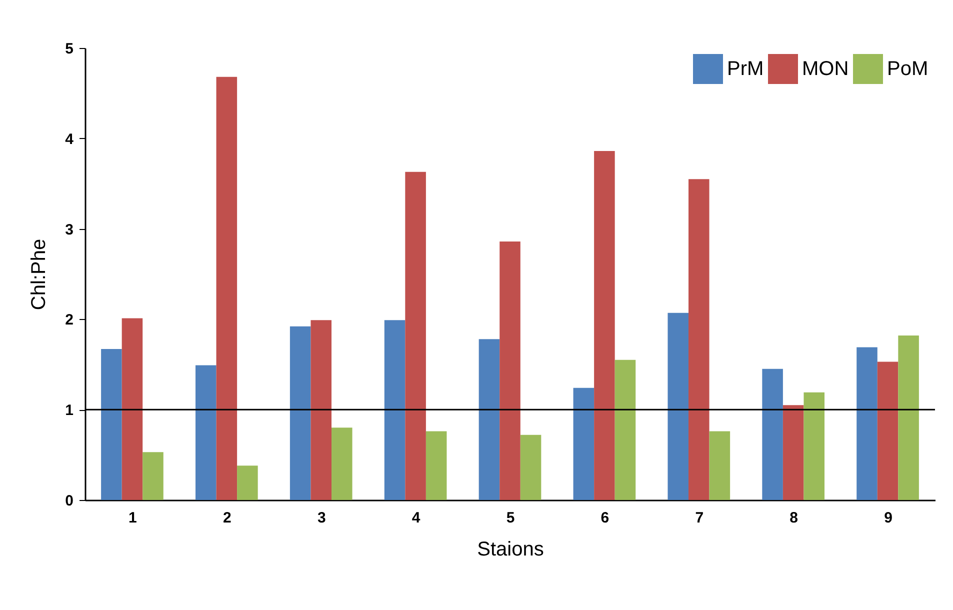  Describe the element at coordinates (227, 518) in the screenshot. I see `x-tick-label: 2` at that location.